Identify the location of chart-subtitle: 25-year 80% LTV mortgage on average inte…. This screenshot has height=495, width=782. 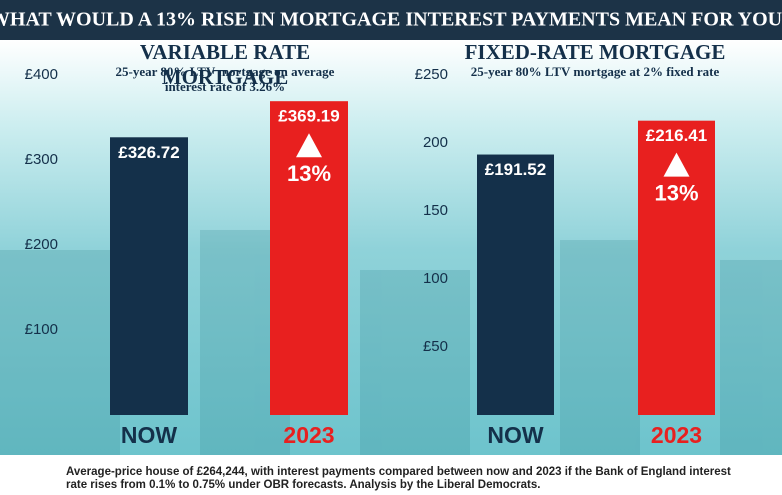
(225, 79).